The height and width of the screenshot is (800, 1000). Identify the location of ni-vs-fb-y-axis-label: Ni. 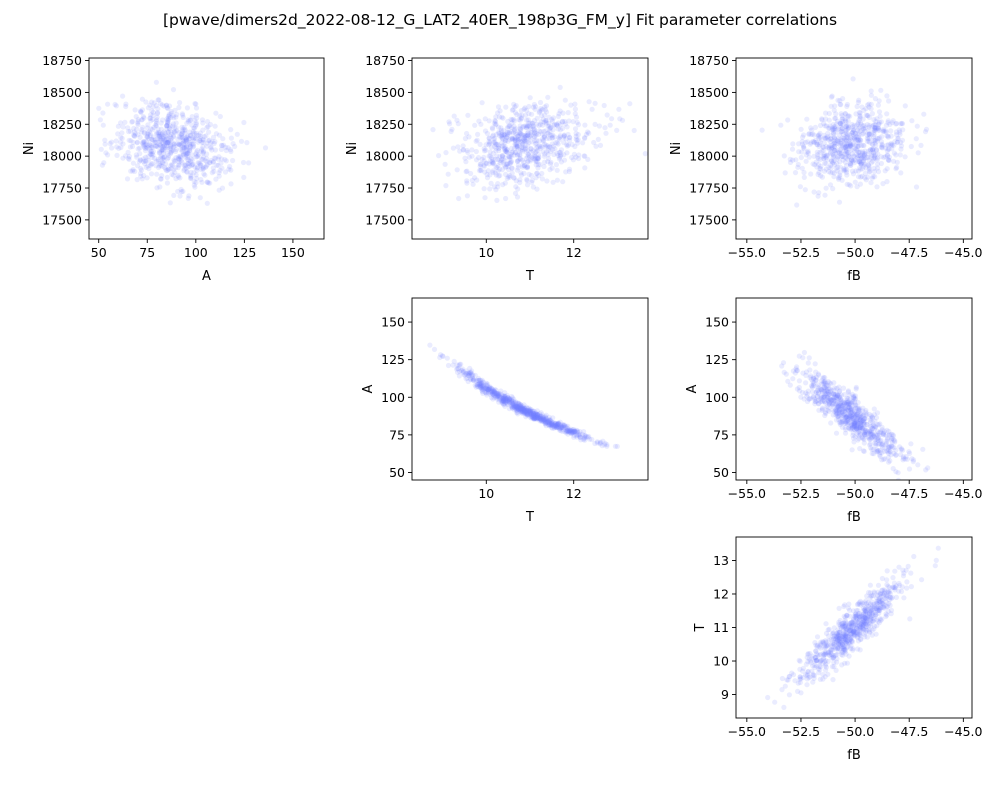
(676, 148).